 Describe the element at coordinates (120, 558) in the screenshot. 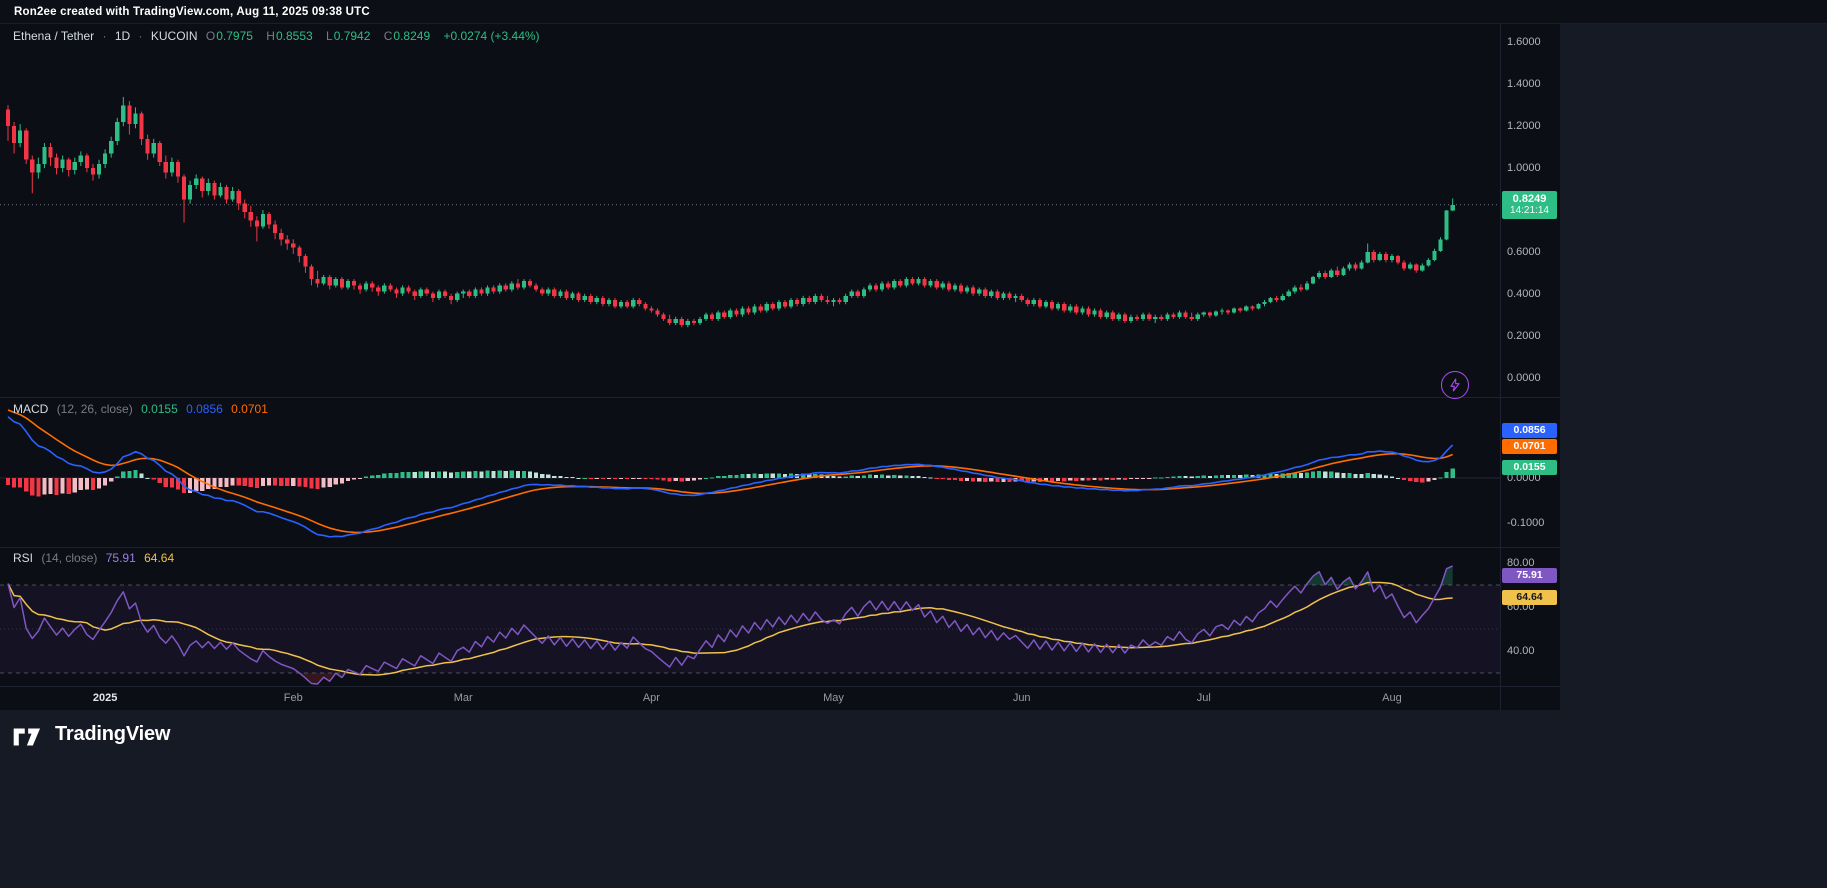

I see `rsi-value: 75.91` at that location.